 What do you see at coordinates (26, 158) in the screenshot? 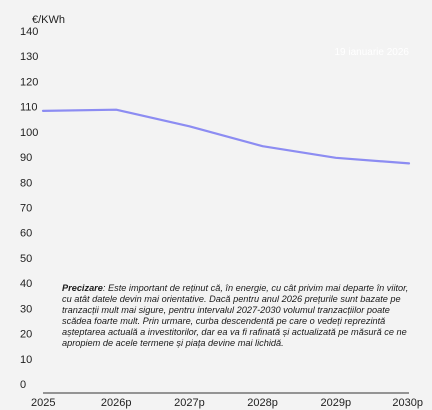
I see `y-tick-label: 90` at bounding box center [26, 158].